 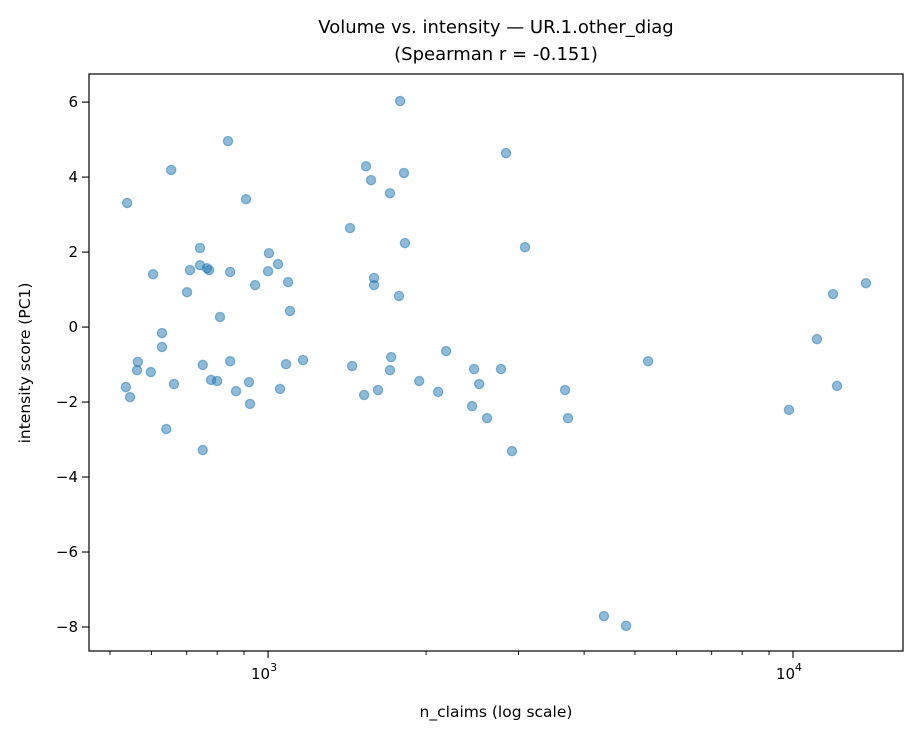 What do you see at coordinates (789, 672) in the screenshot?
I see `x-tick-label: 10⁴` at bounding box center [789, 672].